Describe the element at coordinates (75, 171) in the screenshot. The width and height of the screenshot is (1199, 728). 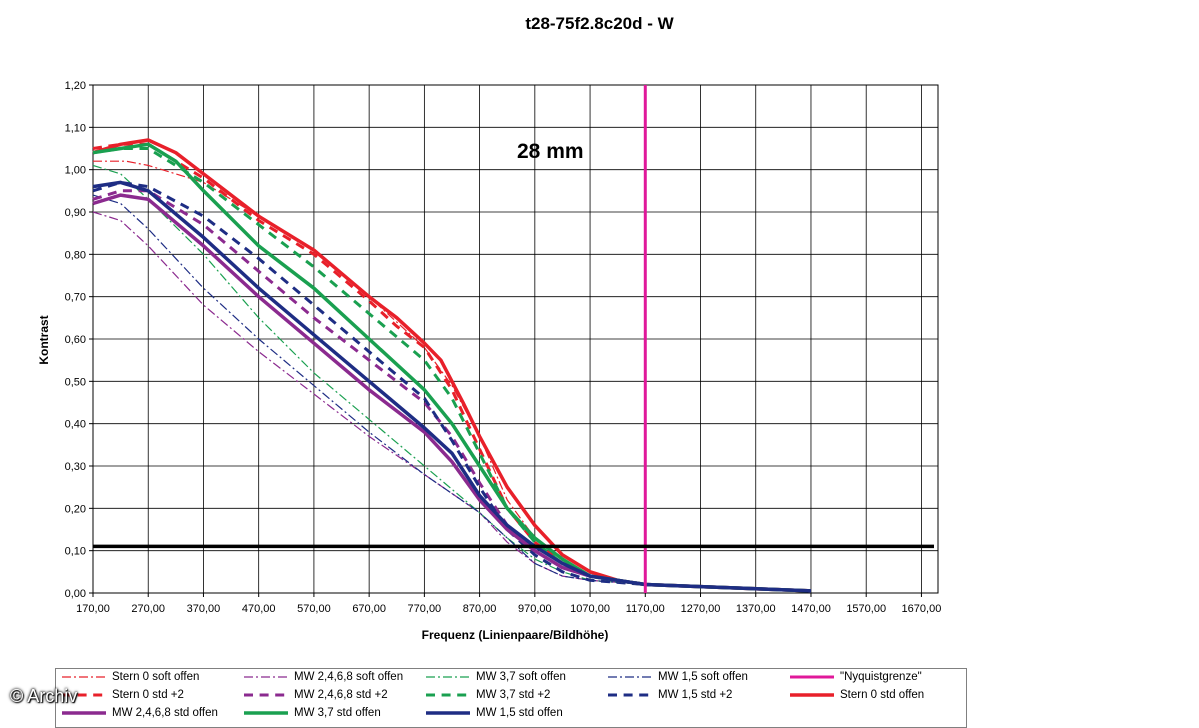
I see `y-tick-label: 1,00` at that location.